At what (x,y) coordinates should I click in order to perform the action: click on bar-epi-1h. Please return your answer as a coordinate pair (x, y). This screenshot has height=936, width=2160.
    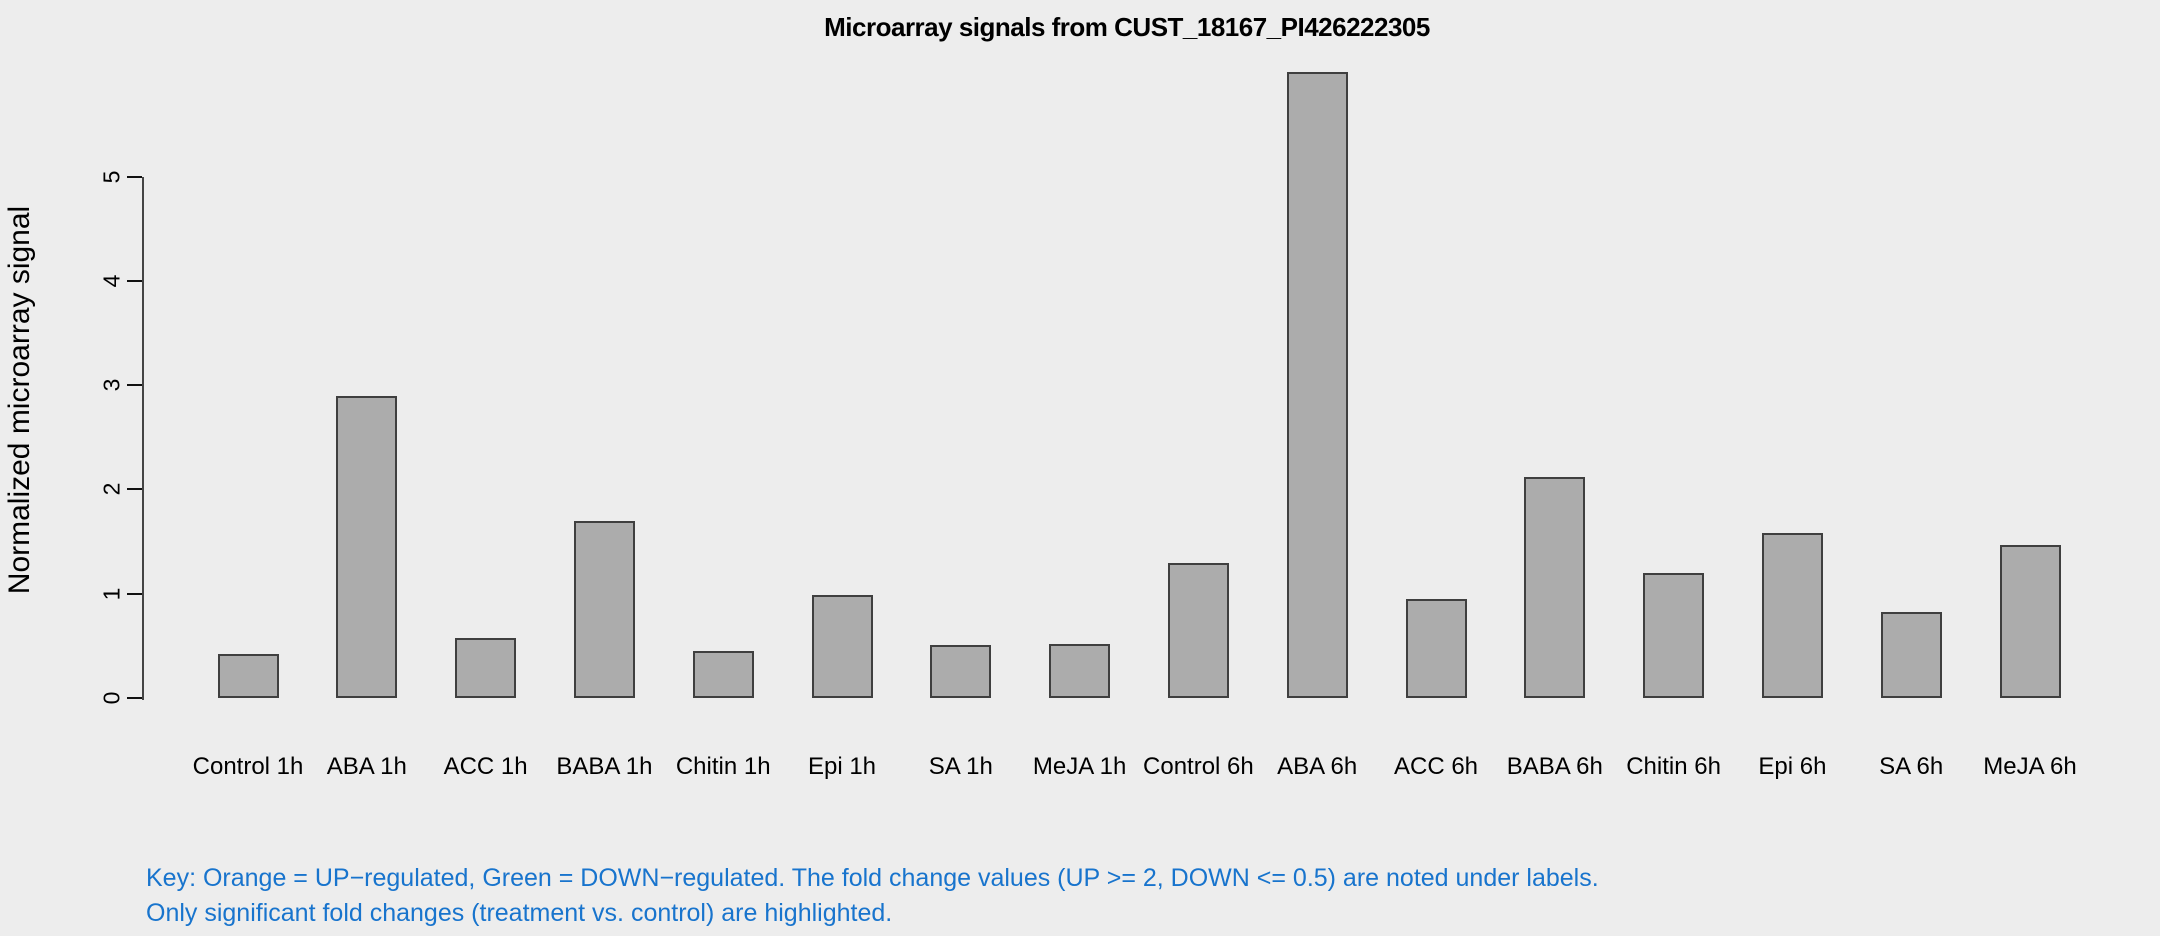
    Looking at the image, I should click on (842, 646).